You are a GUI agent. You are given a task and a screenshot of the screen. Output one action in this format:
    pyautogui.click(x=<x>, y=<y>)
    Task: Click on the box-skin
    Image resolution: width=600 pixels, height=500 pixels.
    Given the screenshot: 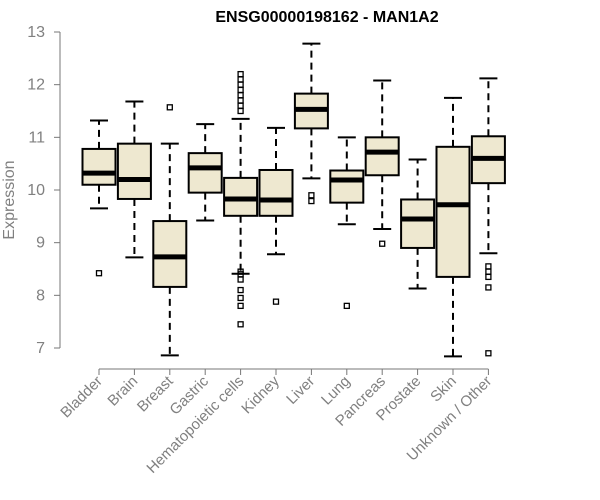 What is the action you would take?
    pyautogui.click(x=453, y=227)
    